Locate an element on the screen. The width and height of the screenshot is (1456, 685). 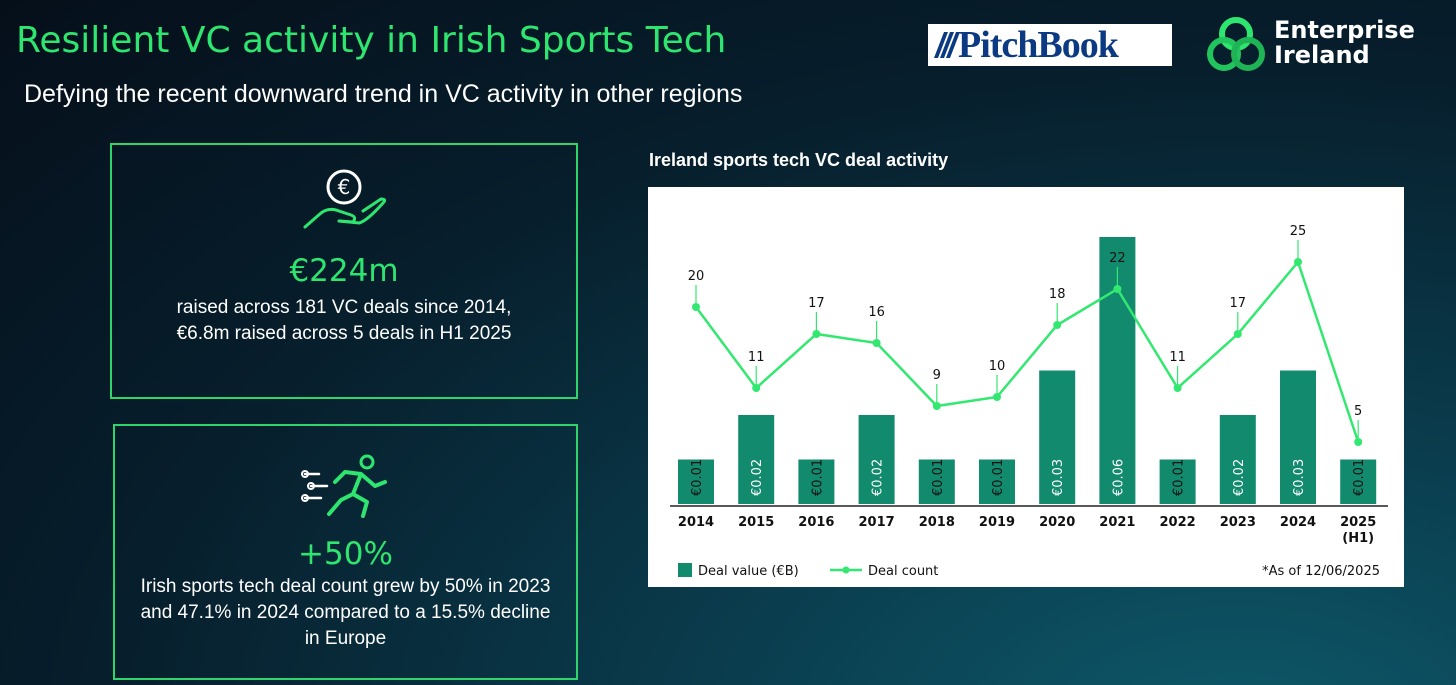
deal-count-label-2024: 25 is located at coordinates (1298, 231).